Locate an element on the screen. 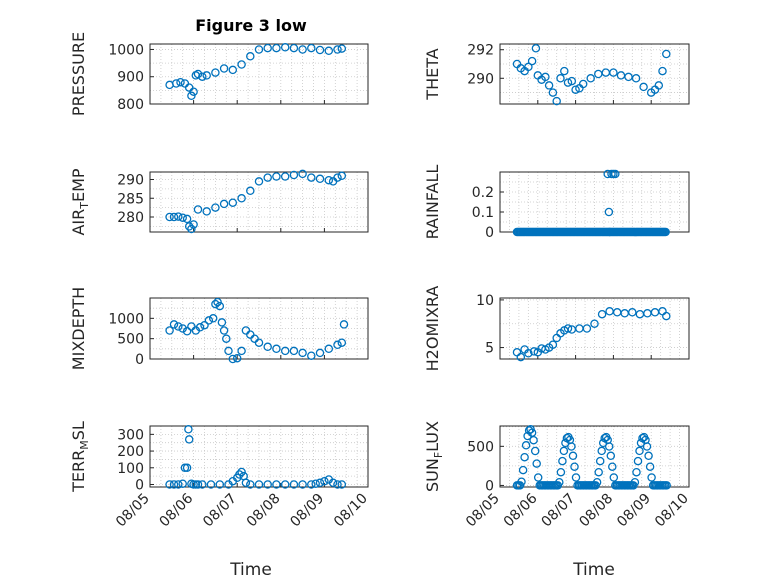  y-tick-label: 0 is located at coordinates (489, 486).